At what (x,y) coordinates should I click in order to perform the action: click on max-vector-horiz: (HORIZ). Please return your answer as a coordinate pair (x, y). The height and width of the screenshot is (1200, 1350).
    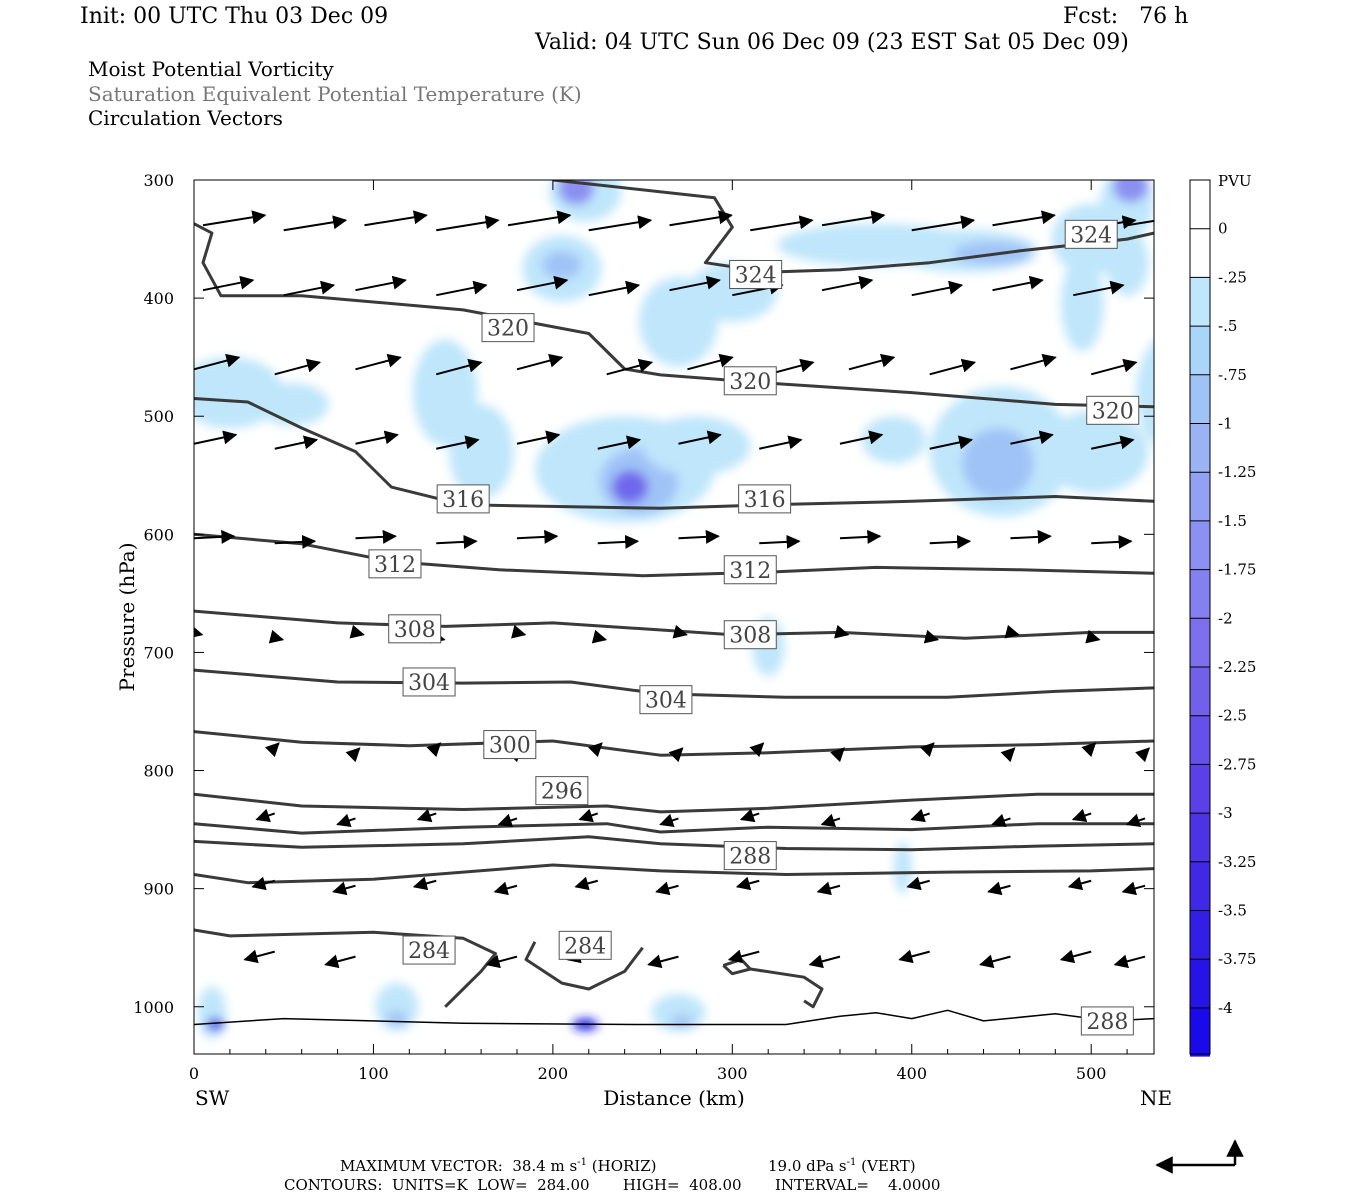
    Looking at the image, I should click on (624, 1166).